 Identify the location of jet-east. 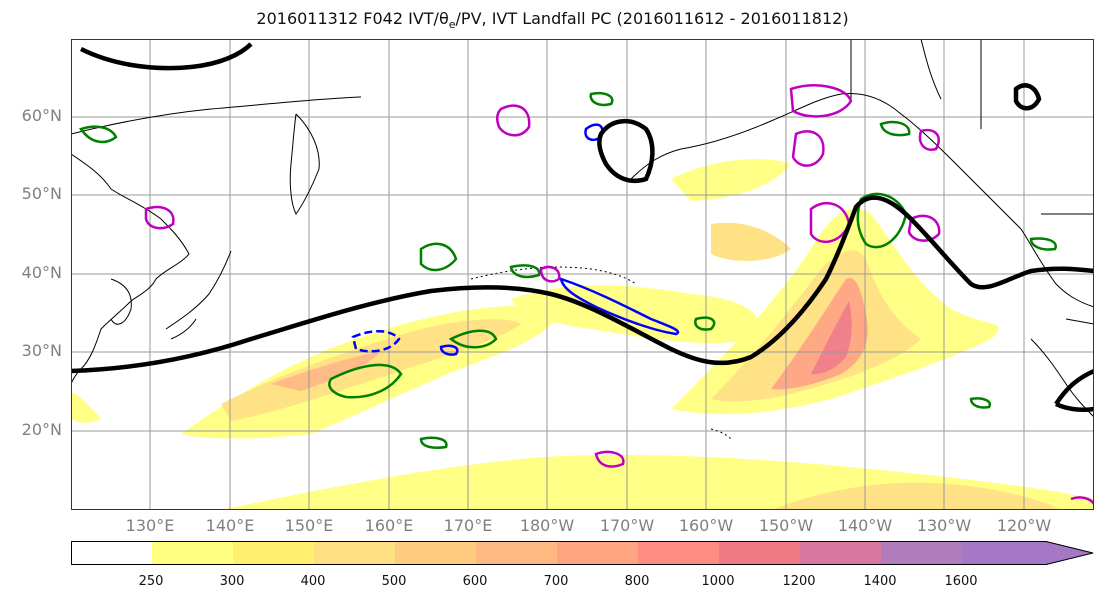
(1074, 390).